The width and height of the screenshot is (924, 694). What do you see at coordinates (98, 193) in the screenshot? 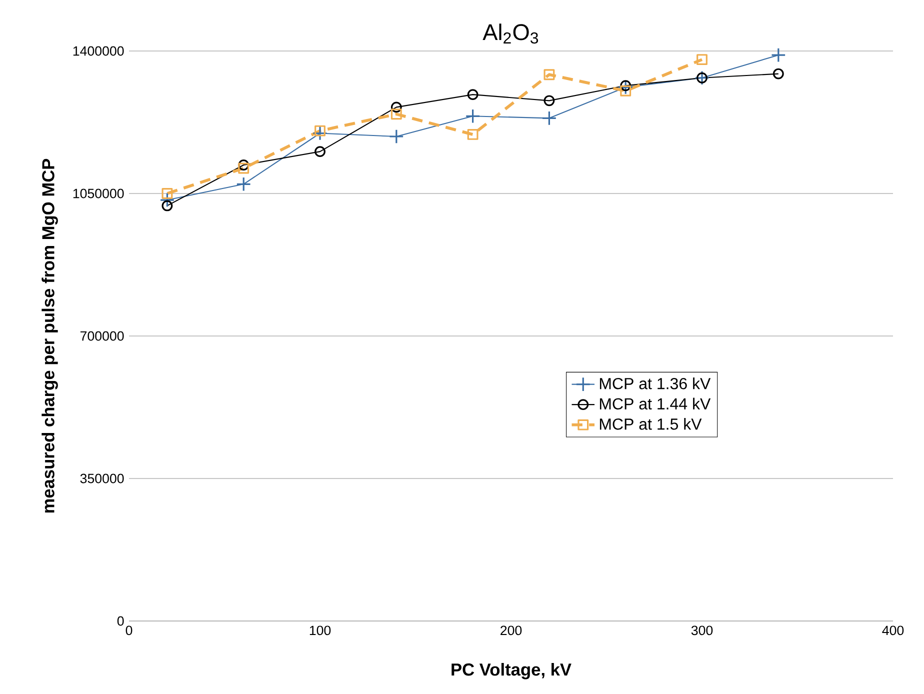
I see `y-tick-label: 1050000` at bounding box center [98, 193].